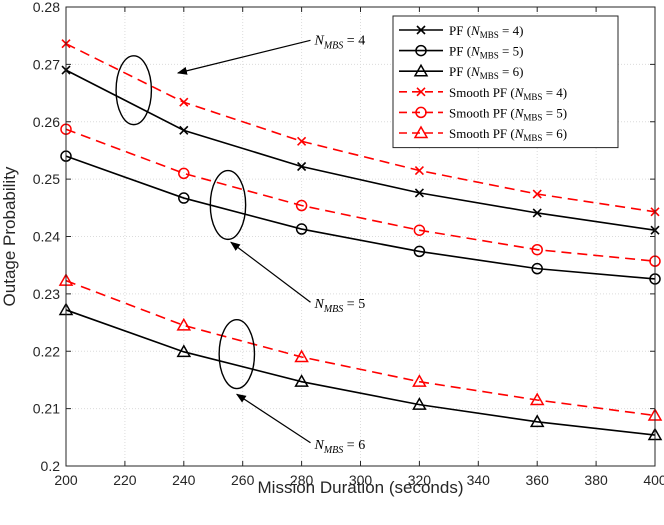  What do you see at coordinates (361, 480) in the screenshot?
I see `x-tick-label: 300` at bounding box center [361, 480].